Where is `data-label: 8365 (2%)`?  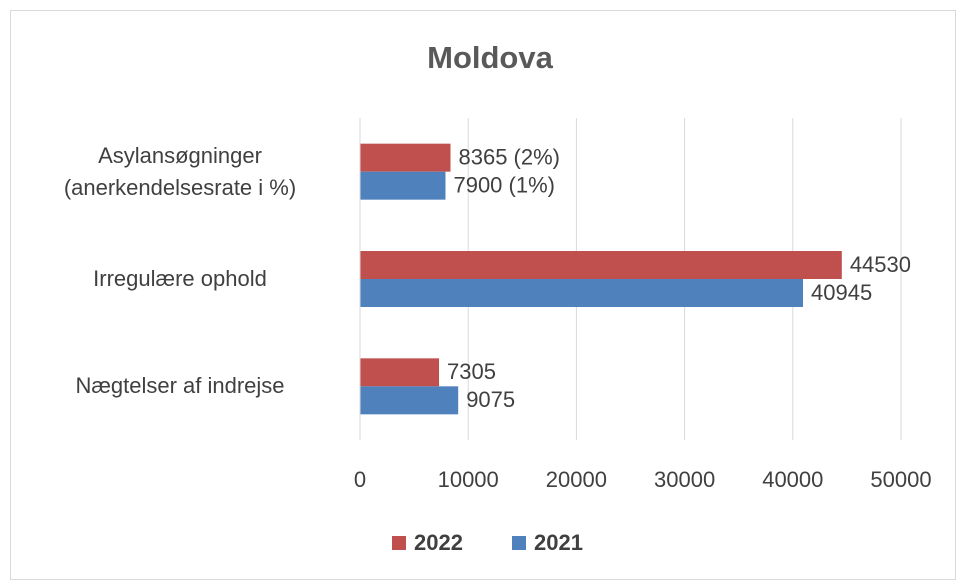
data-label: 8365 (2%) is located at coordinates (510, 156).